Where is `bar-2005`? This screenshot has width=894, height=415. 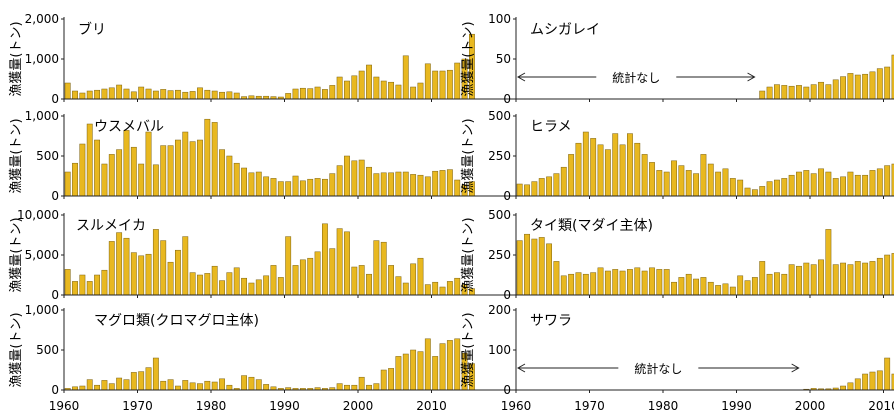 bar-2005 is located at coordinates (850, 184).